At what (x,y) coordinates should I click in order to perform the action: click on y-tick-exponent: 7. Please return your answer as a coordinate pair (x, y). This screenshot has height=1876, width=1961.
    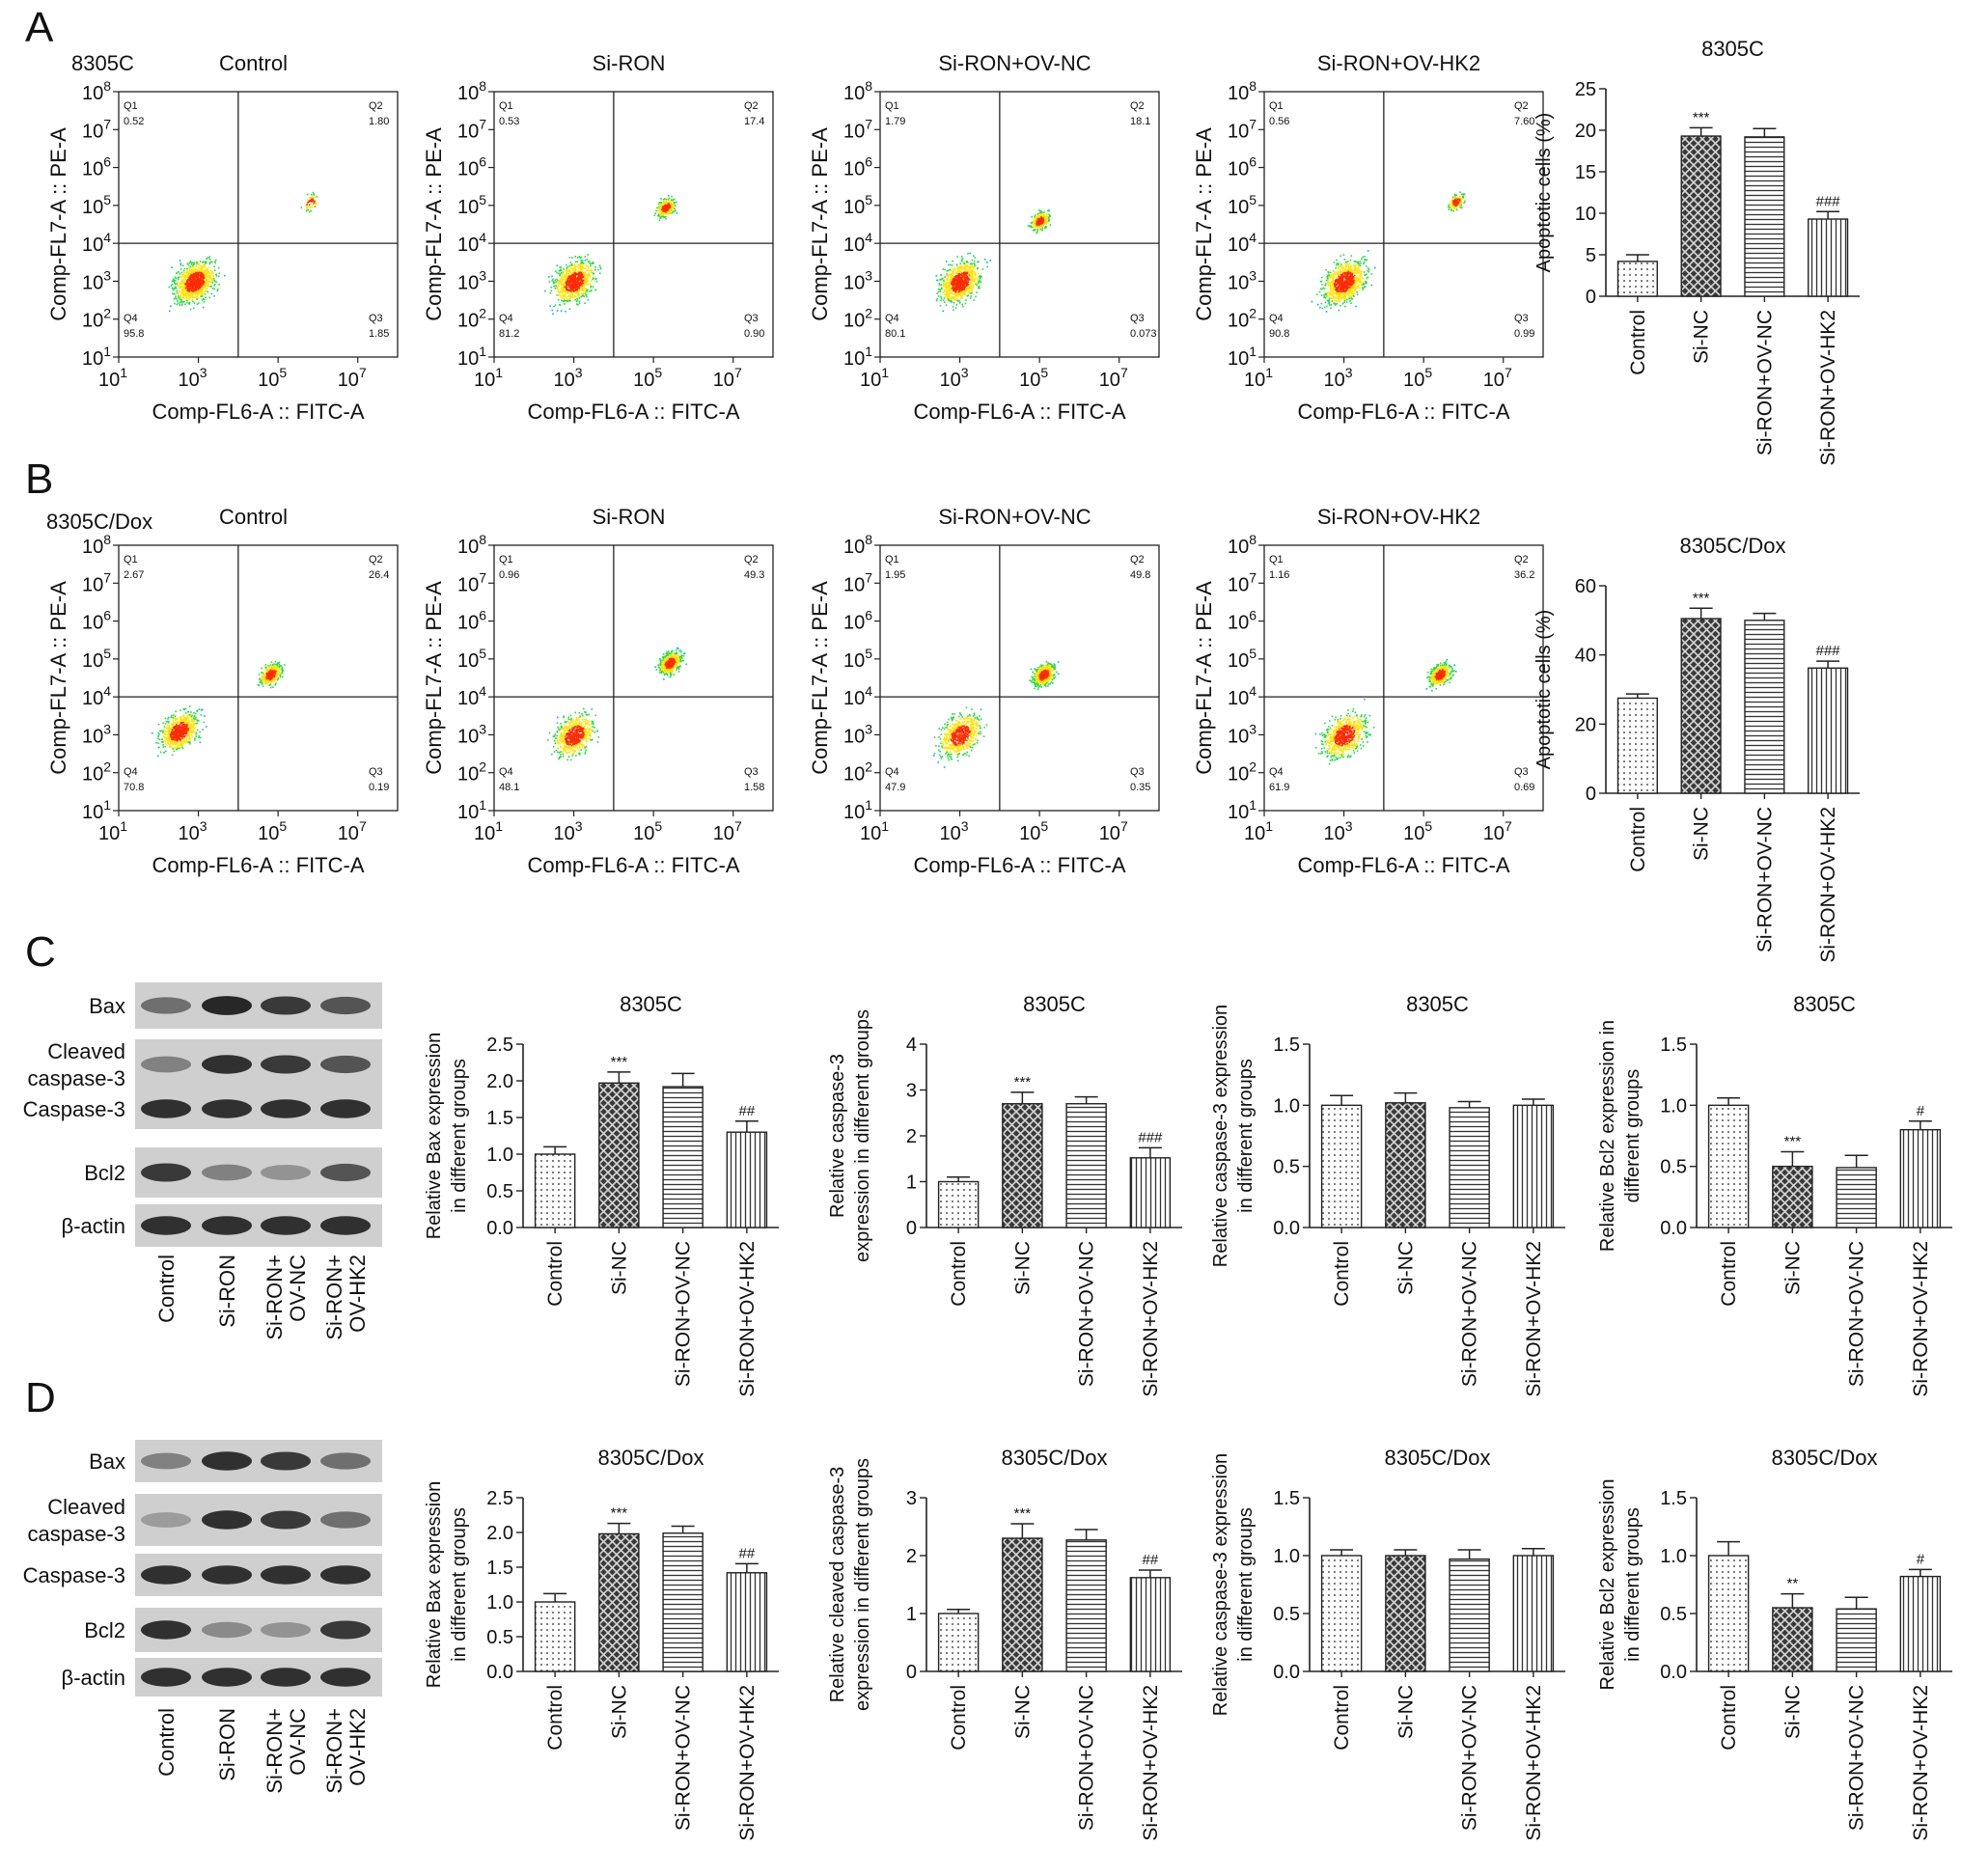
    Looking at the image, I should click on (107, 123).